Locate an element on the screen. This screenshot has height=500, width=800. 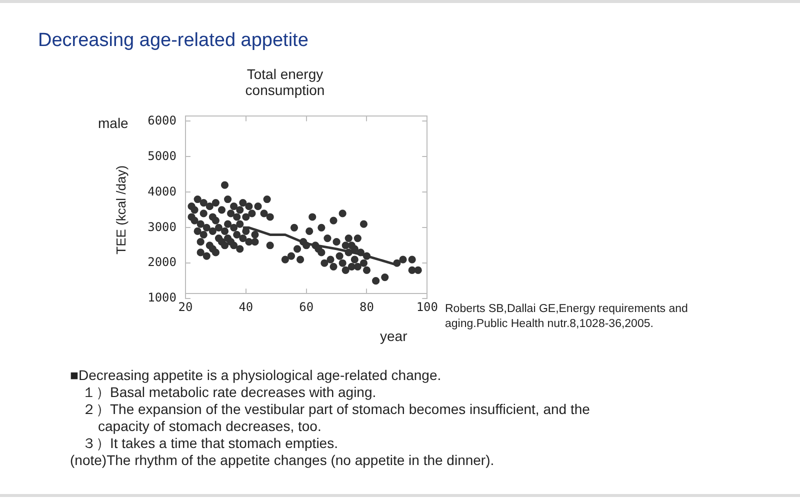
x-tick-label: 60 is located at coordinates (306, 307).